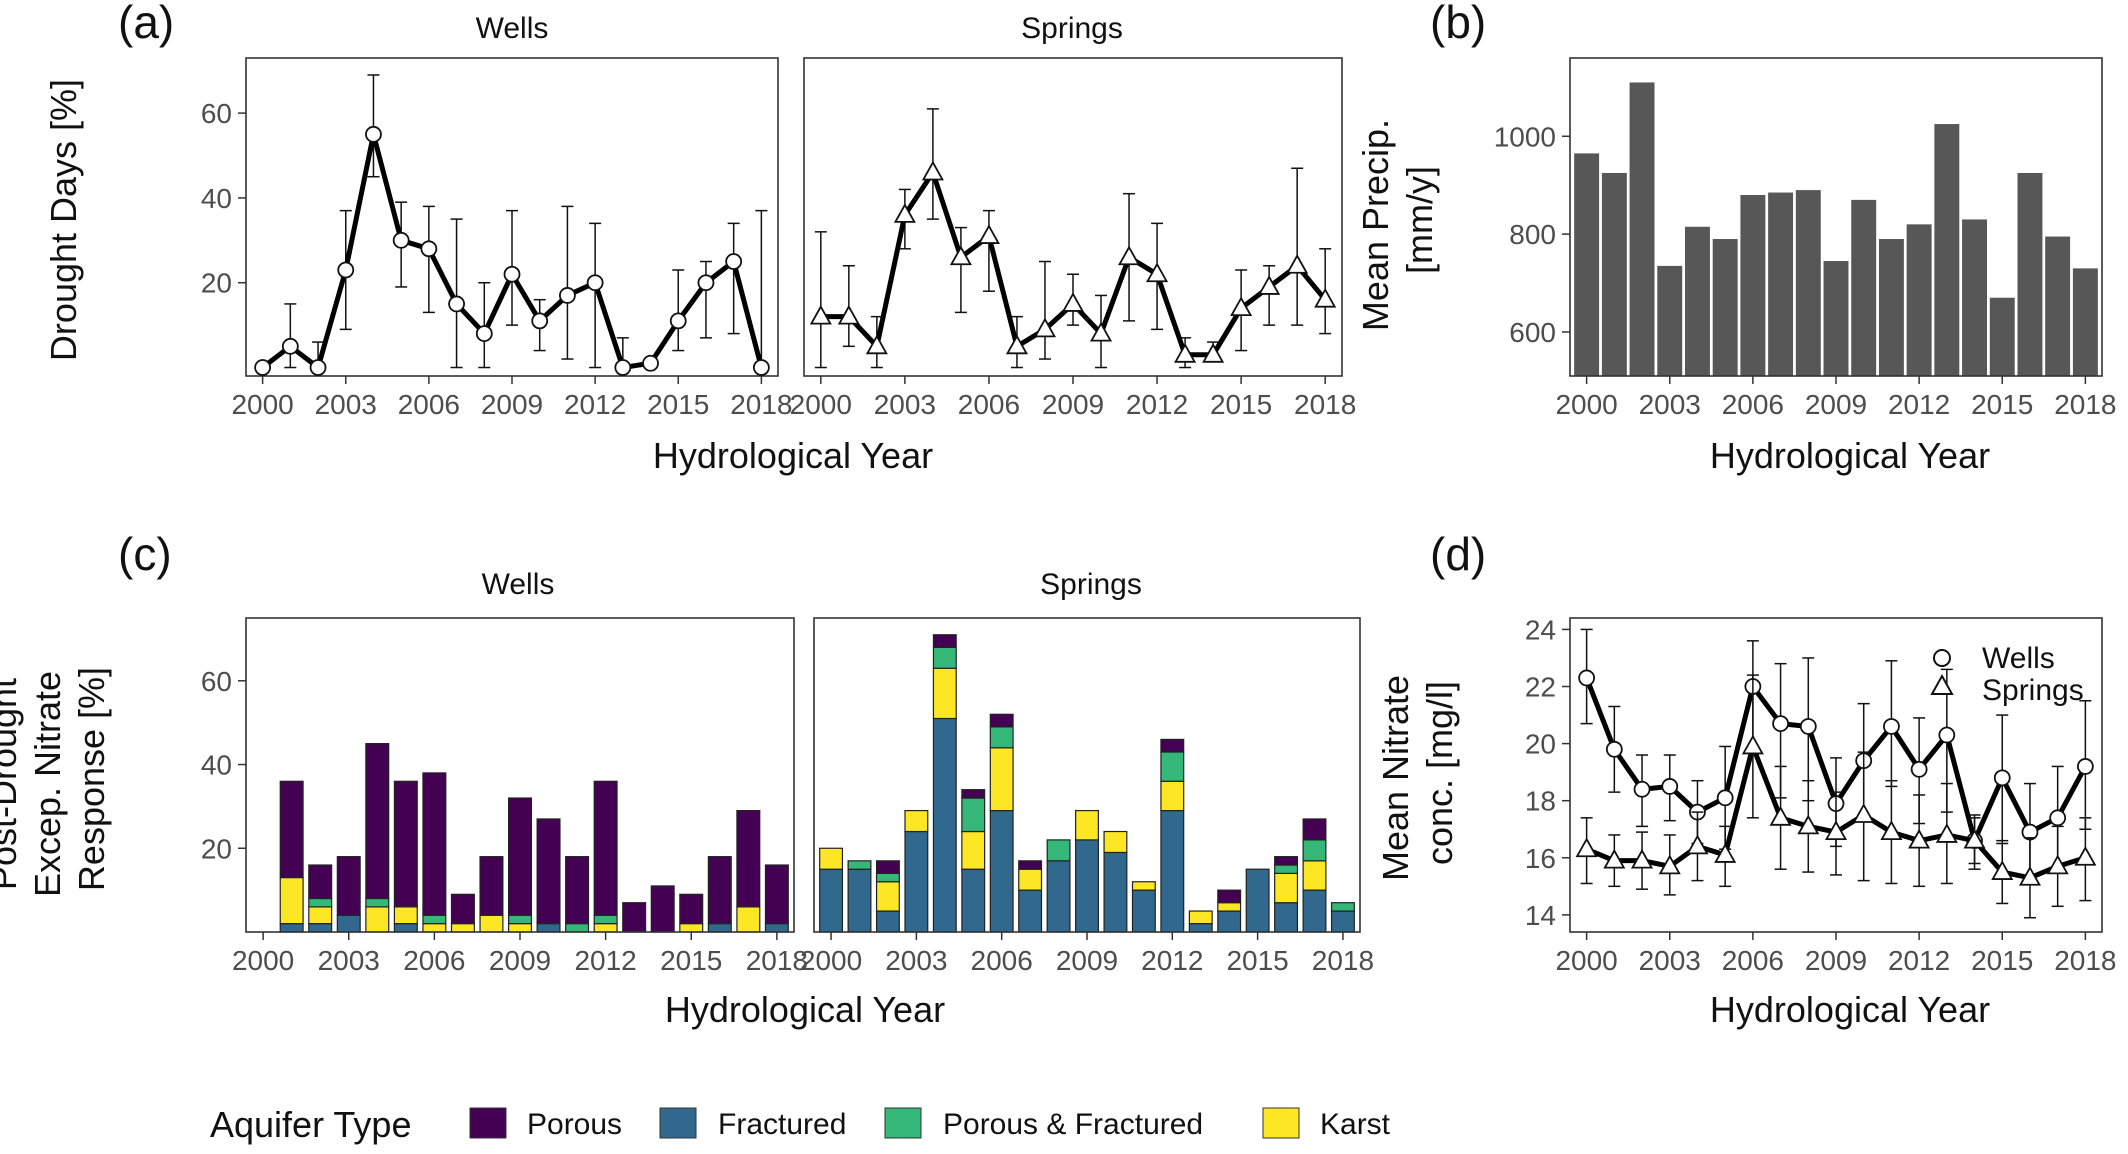 The width and height of the screenshot is (2128, 1154). Describe the element at coordinates (1753, 404) in the screenshot. I see `panel-b-xtick-label: 2006` at that location.